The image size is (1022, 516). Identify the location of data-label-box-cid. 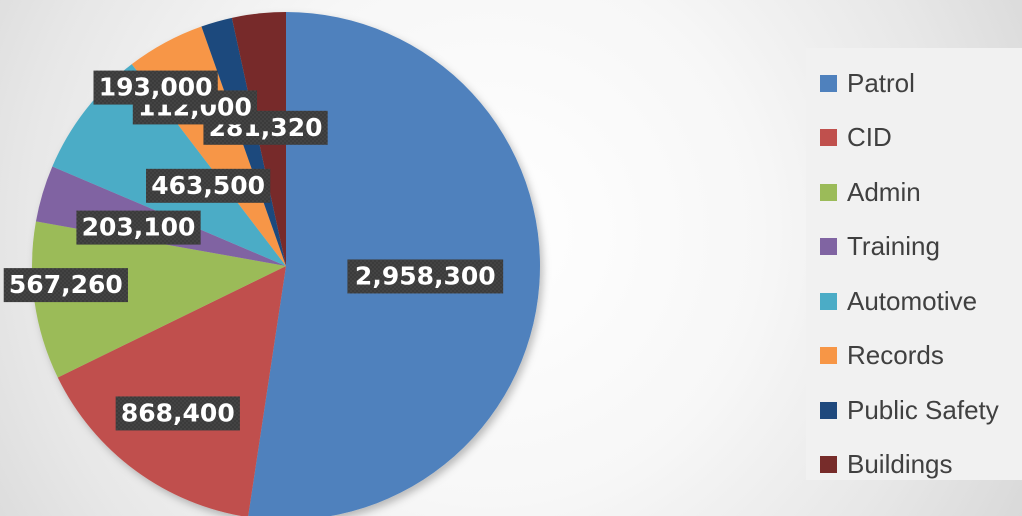
(177, 413).